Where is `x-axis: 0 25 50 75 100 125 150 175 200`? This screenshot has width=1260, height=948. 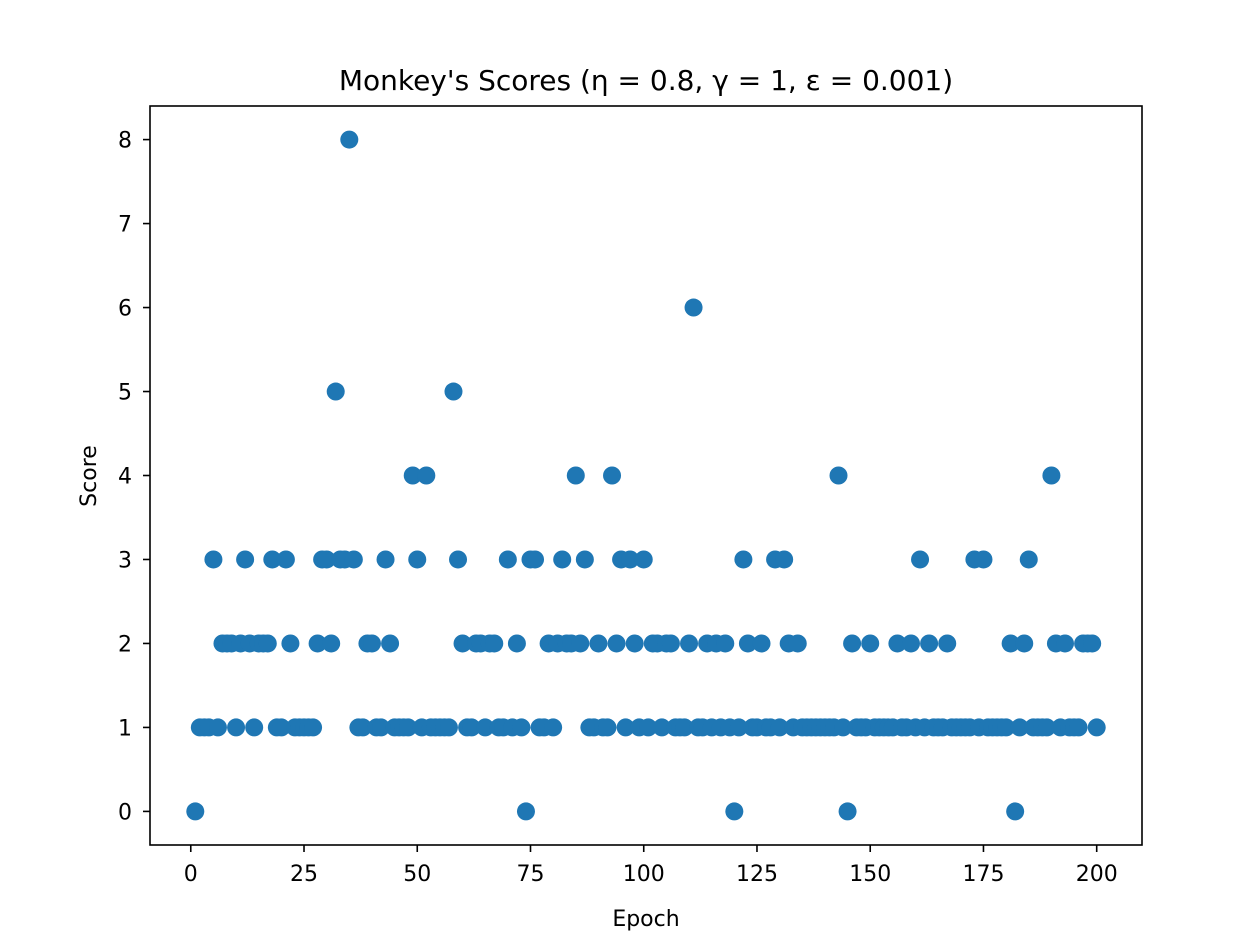 x-axis: 0 25 50 75 100 125 150 175 200 is located at coordinates (651, 866).